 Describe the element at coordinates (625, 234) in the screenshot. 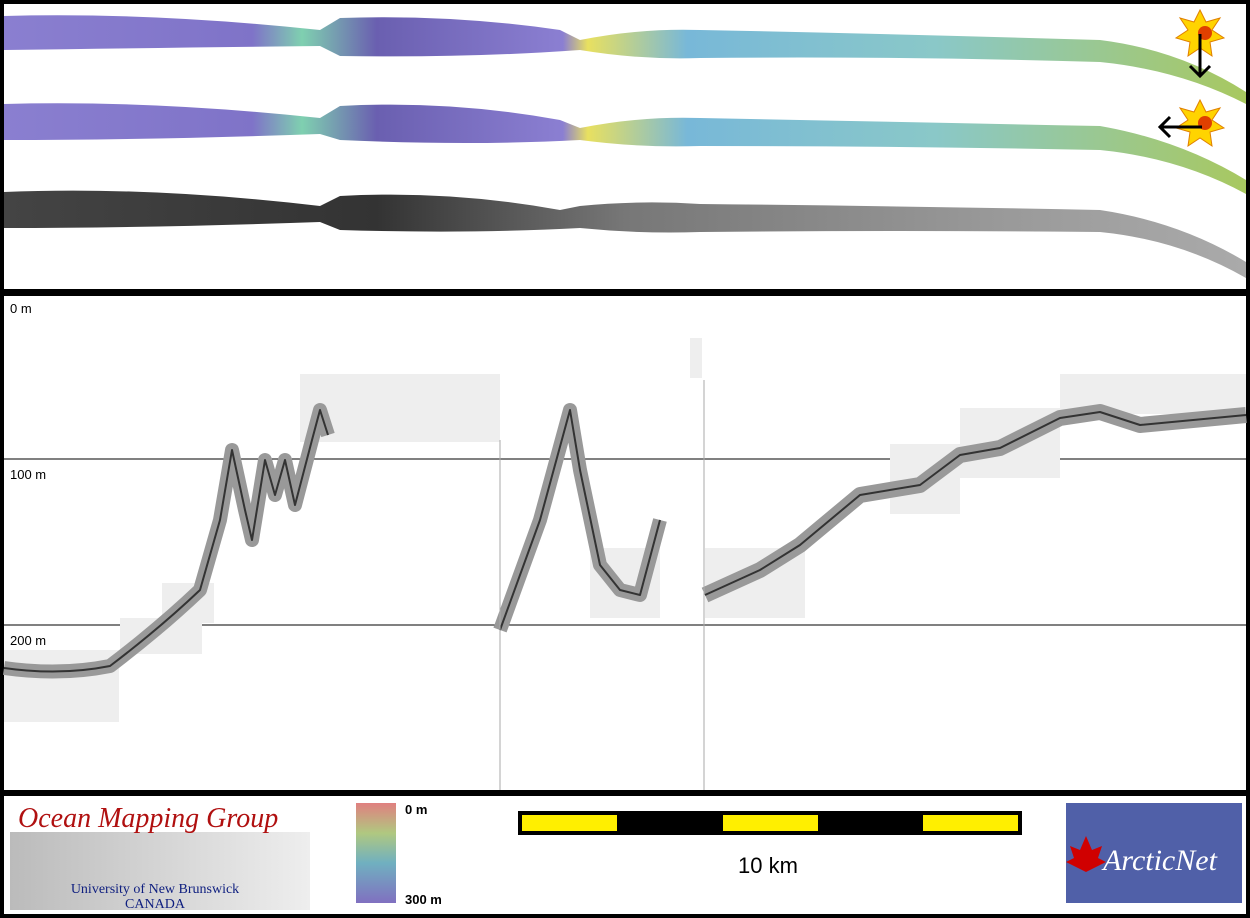

I see `swath-backscatter` at that location.